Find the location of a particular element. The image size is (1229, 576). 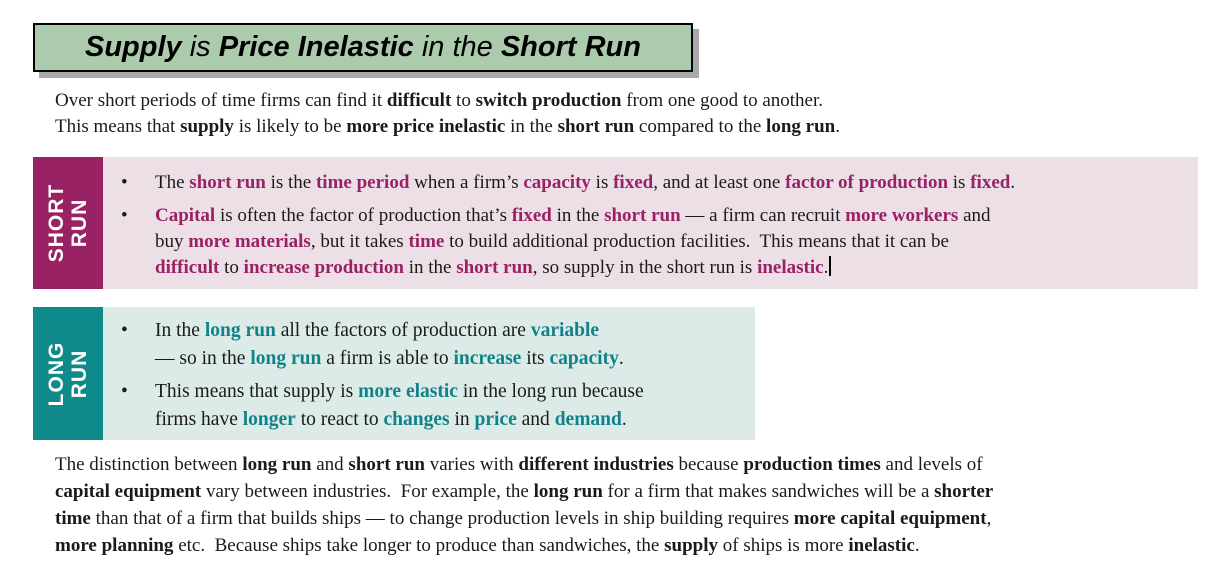

text-segment: is often the factor of production that’s is located at coordinates (363, 215).